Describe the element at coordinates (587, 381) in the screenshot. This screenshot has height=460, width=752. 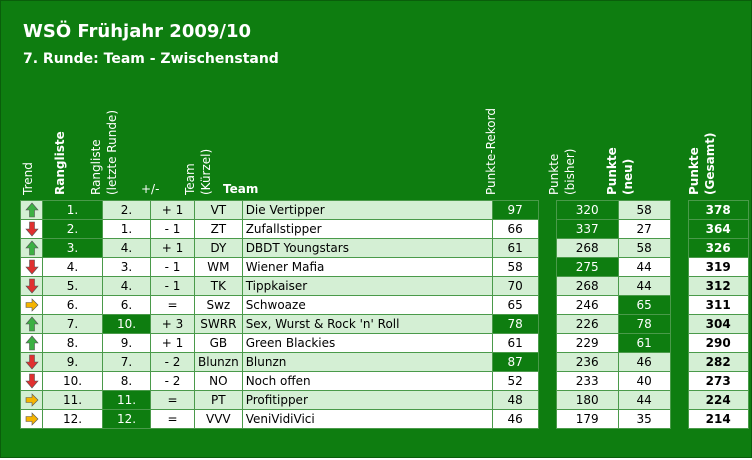
I see `cell-pts-prev: 233` at that location.